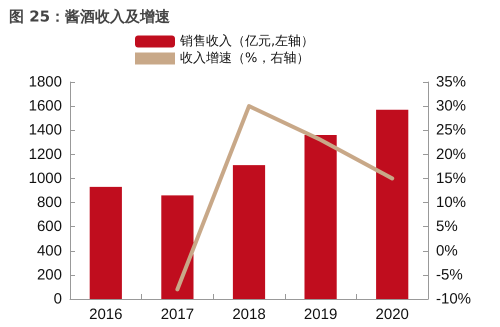 This screenshot has height=327, width=500. I want to click on y-tick-label: 600, so click(49, 227).